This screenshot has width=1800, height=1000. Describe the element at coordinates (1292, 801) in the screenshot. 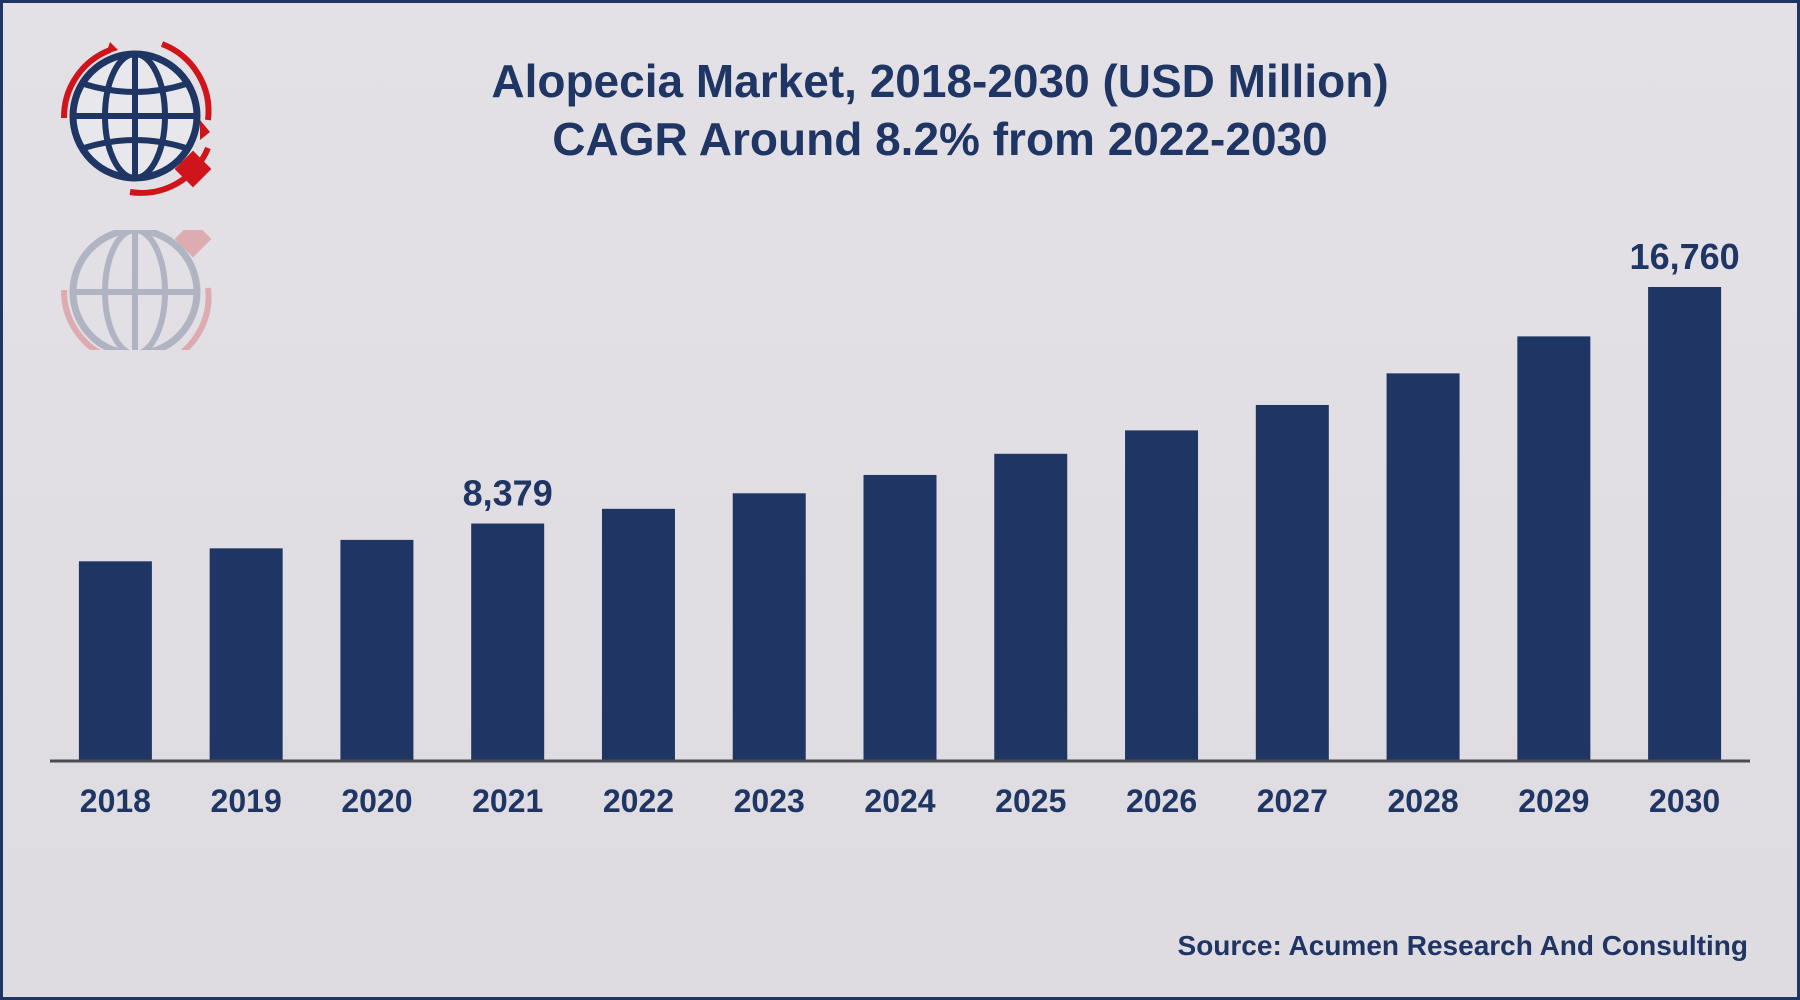

I see `x-tick-label-2027: 2027` at that location.